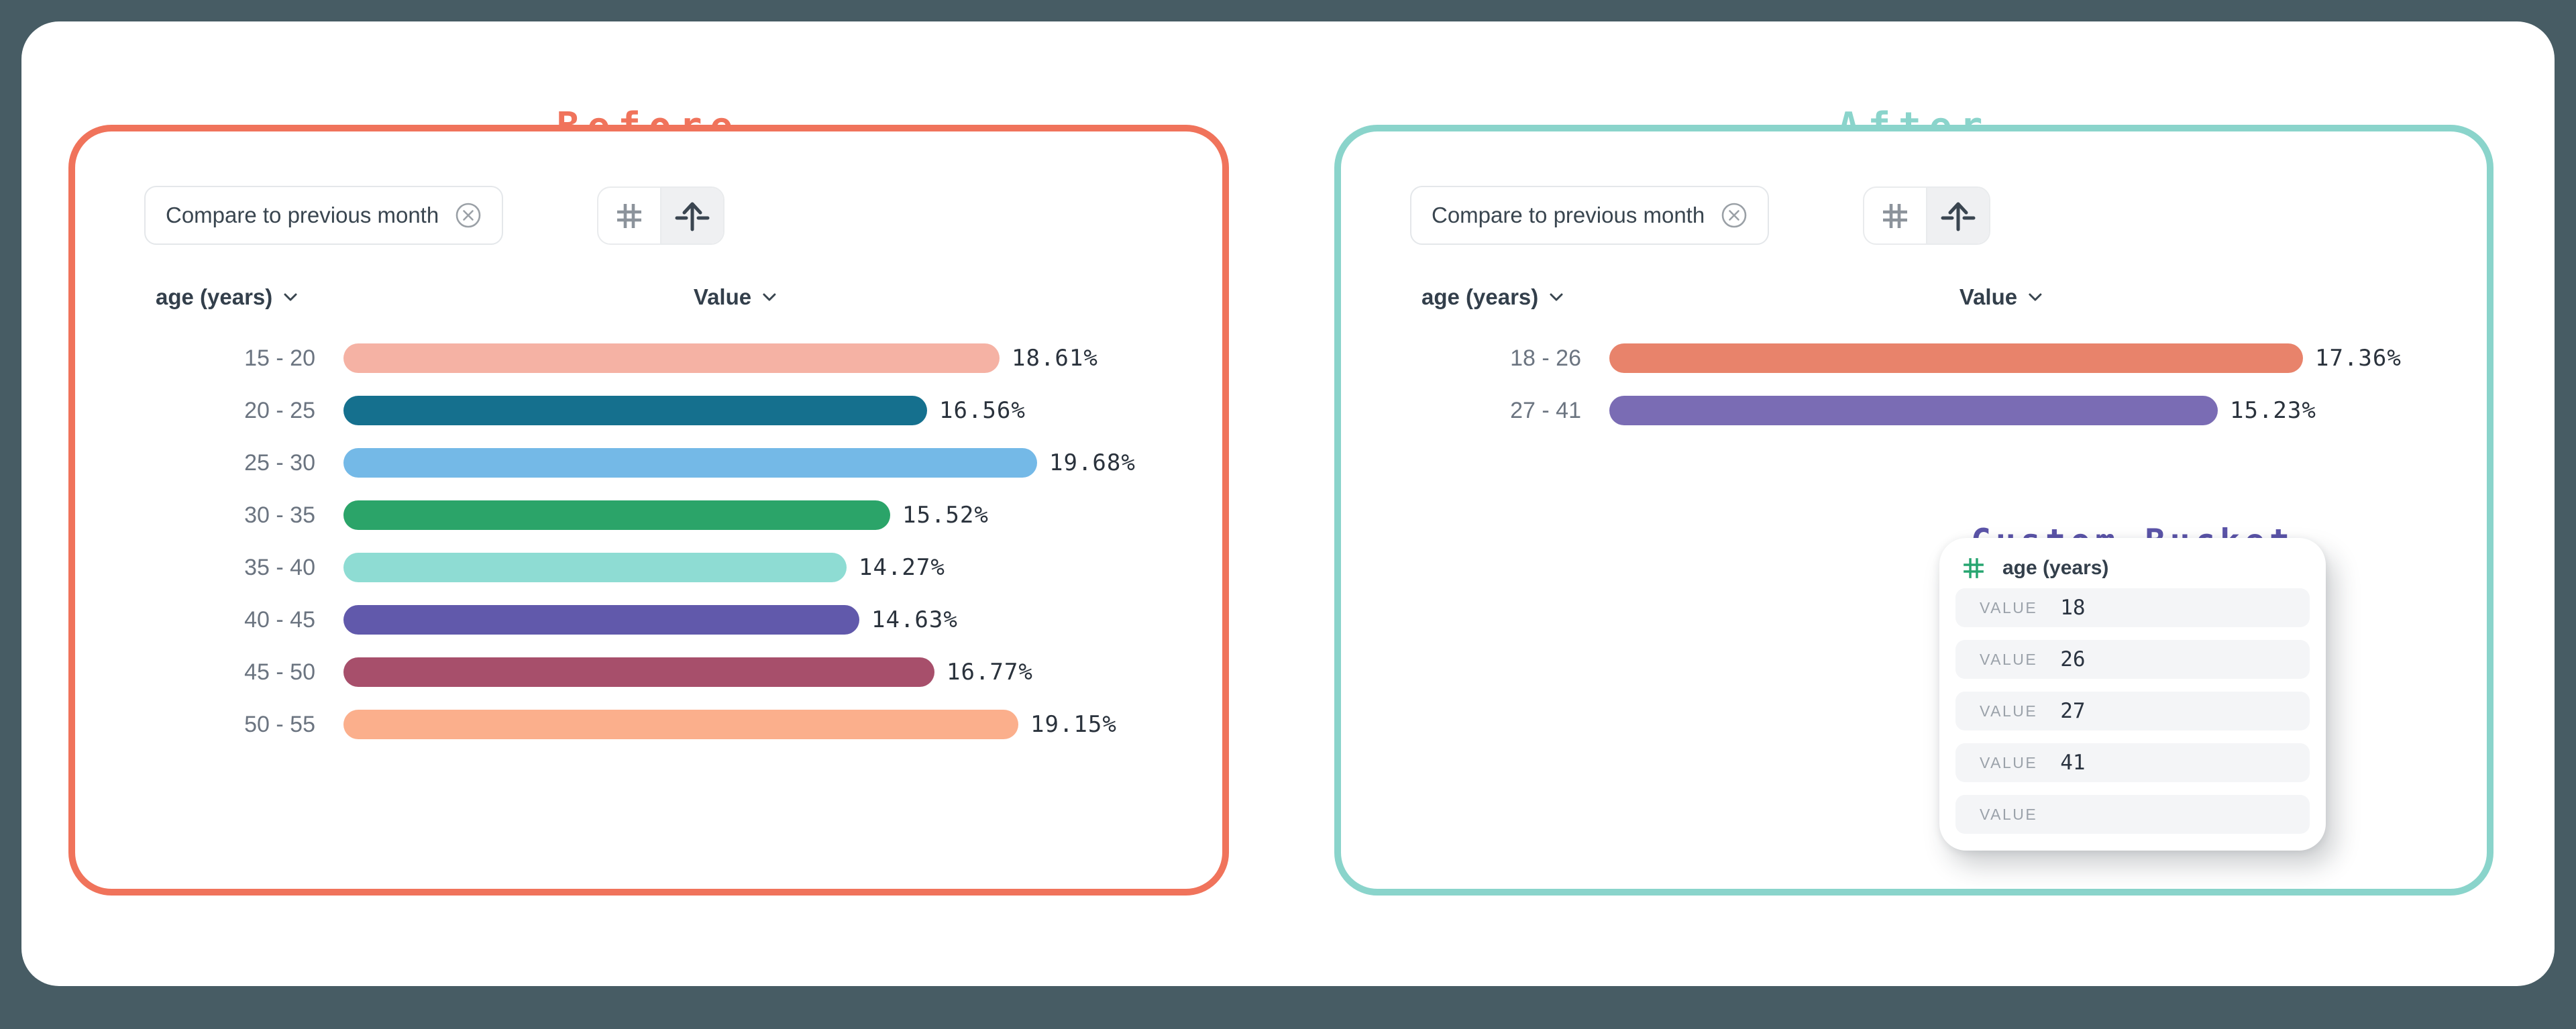  I want to click on bucket-value-field-value: 41, so click(2073, 763).